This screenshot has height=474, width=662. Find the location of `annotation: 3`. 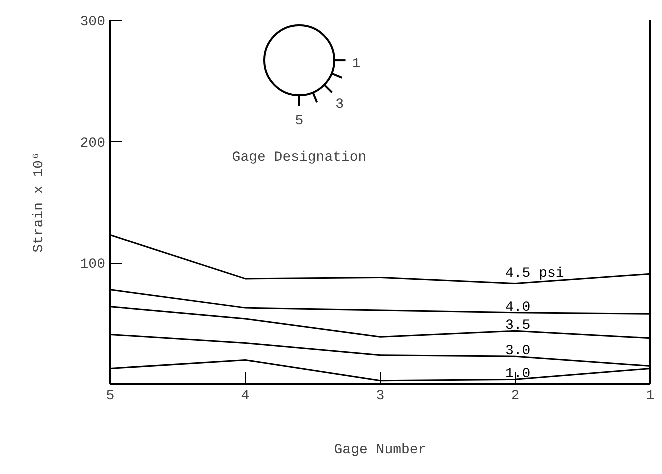

annotation: 3 is located at coordinates (340, 104).